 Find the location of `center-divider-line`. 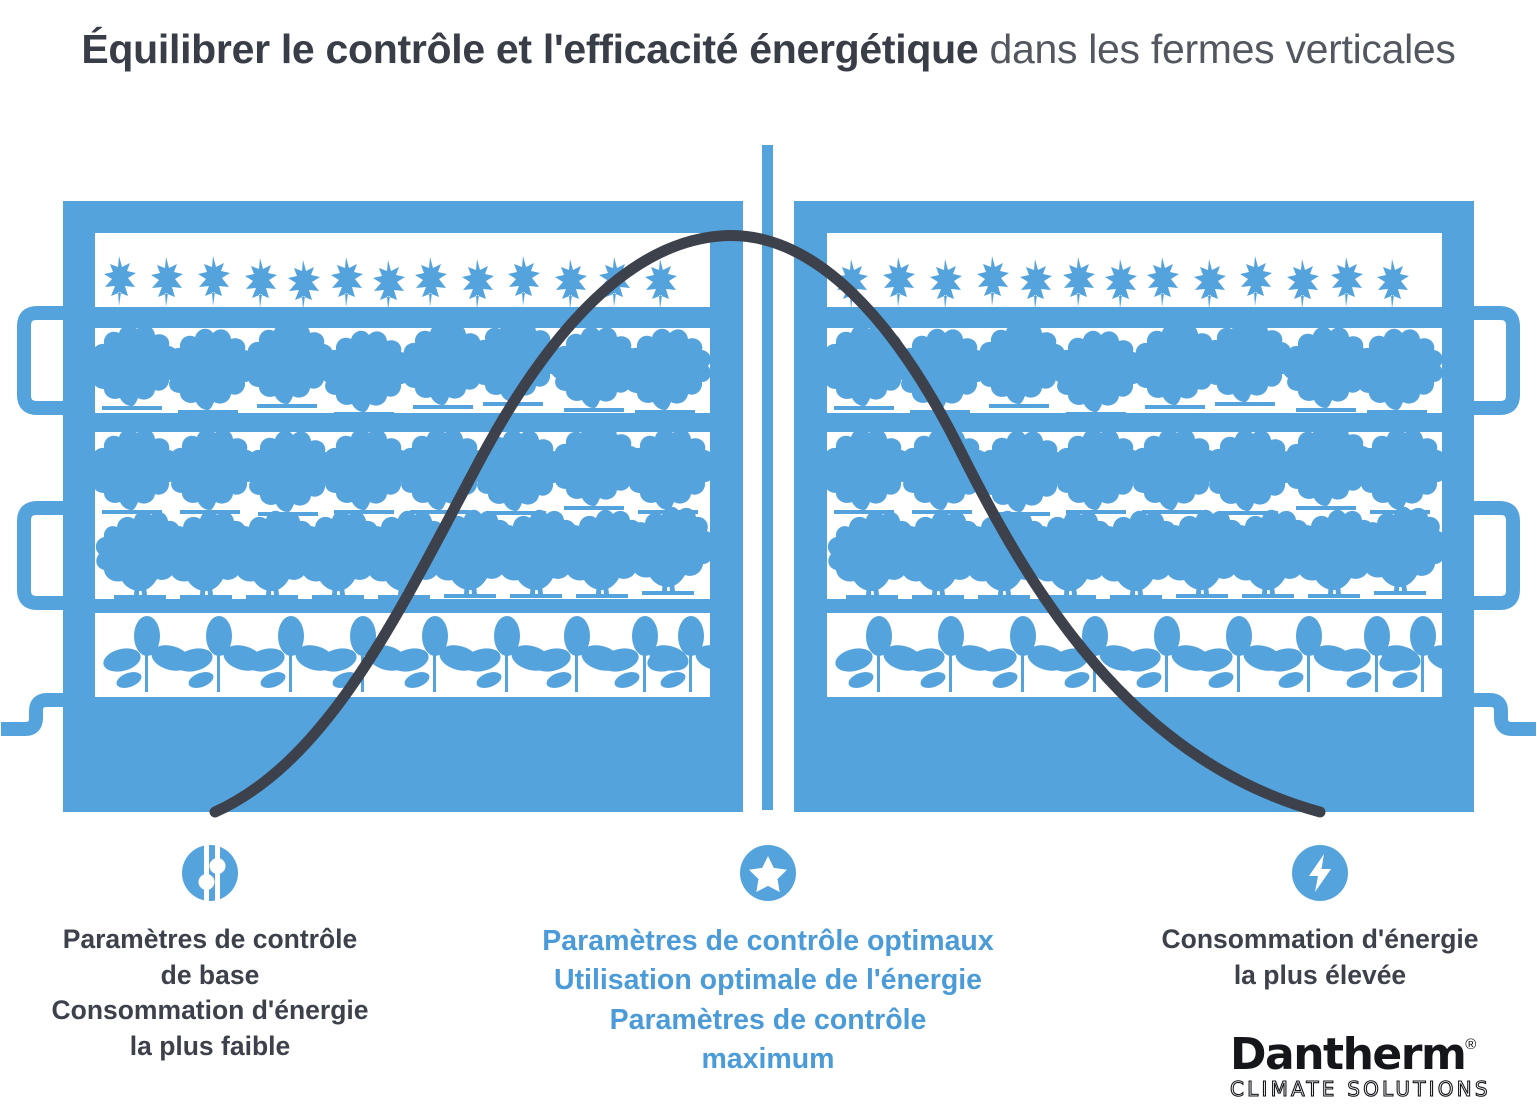

center-divider-line is located at coordinates (767, 477).